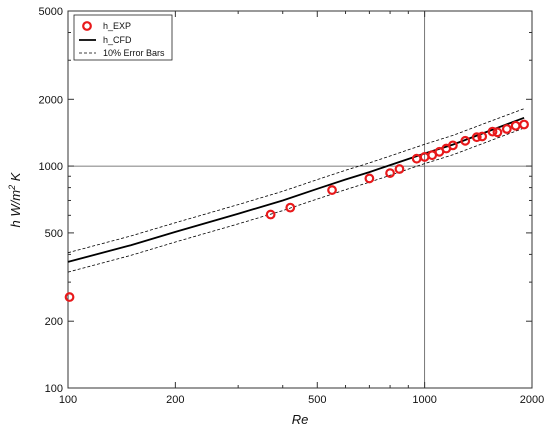  What do you see at coordinates (317, 400) in the screenshot?
I see `x-tick-label: 500` at bounding box center [317, 400].